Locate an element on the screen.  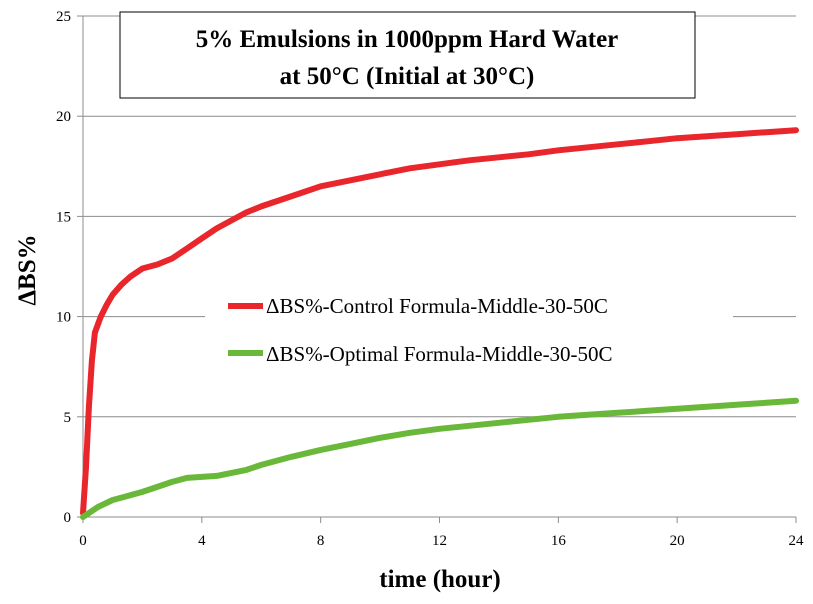
legend-label-control: ΔBS%-Control Formula-Middle-30-50C is located at coordinates (437, 306).